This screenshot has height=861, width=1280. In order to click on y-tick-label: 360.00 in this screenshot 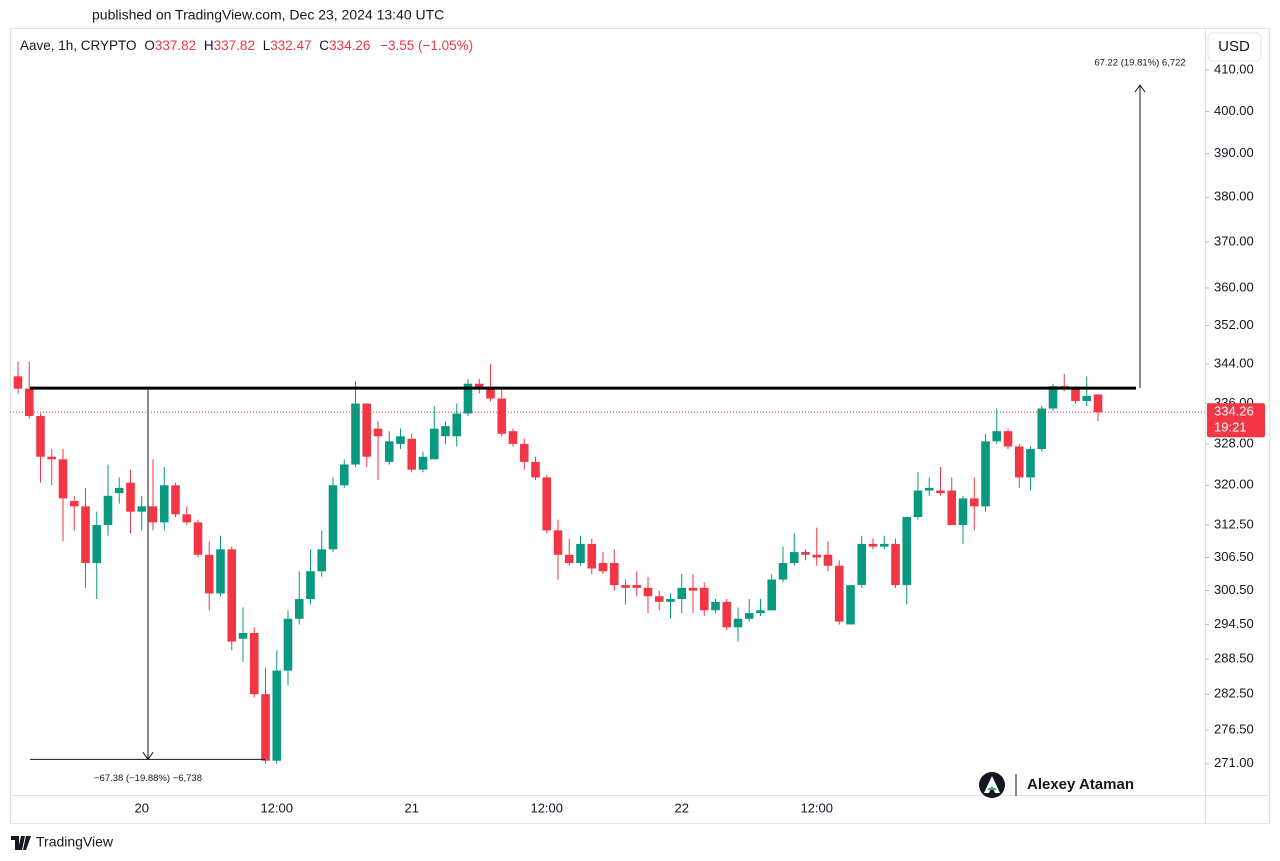, I will do `click(1234, 286)`.